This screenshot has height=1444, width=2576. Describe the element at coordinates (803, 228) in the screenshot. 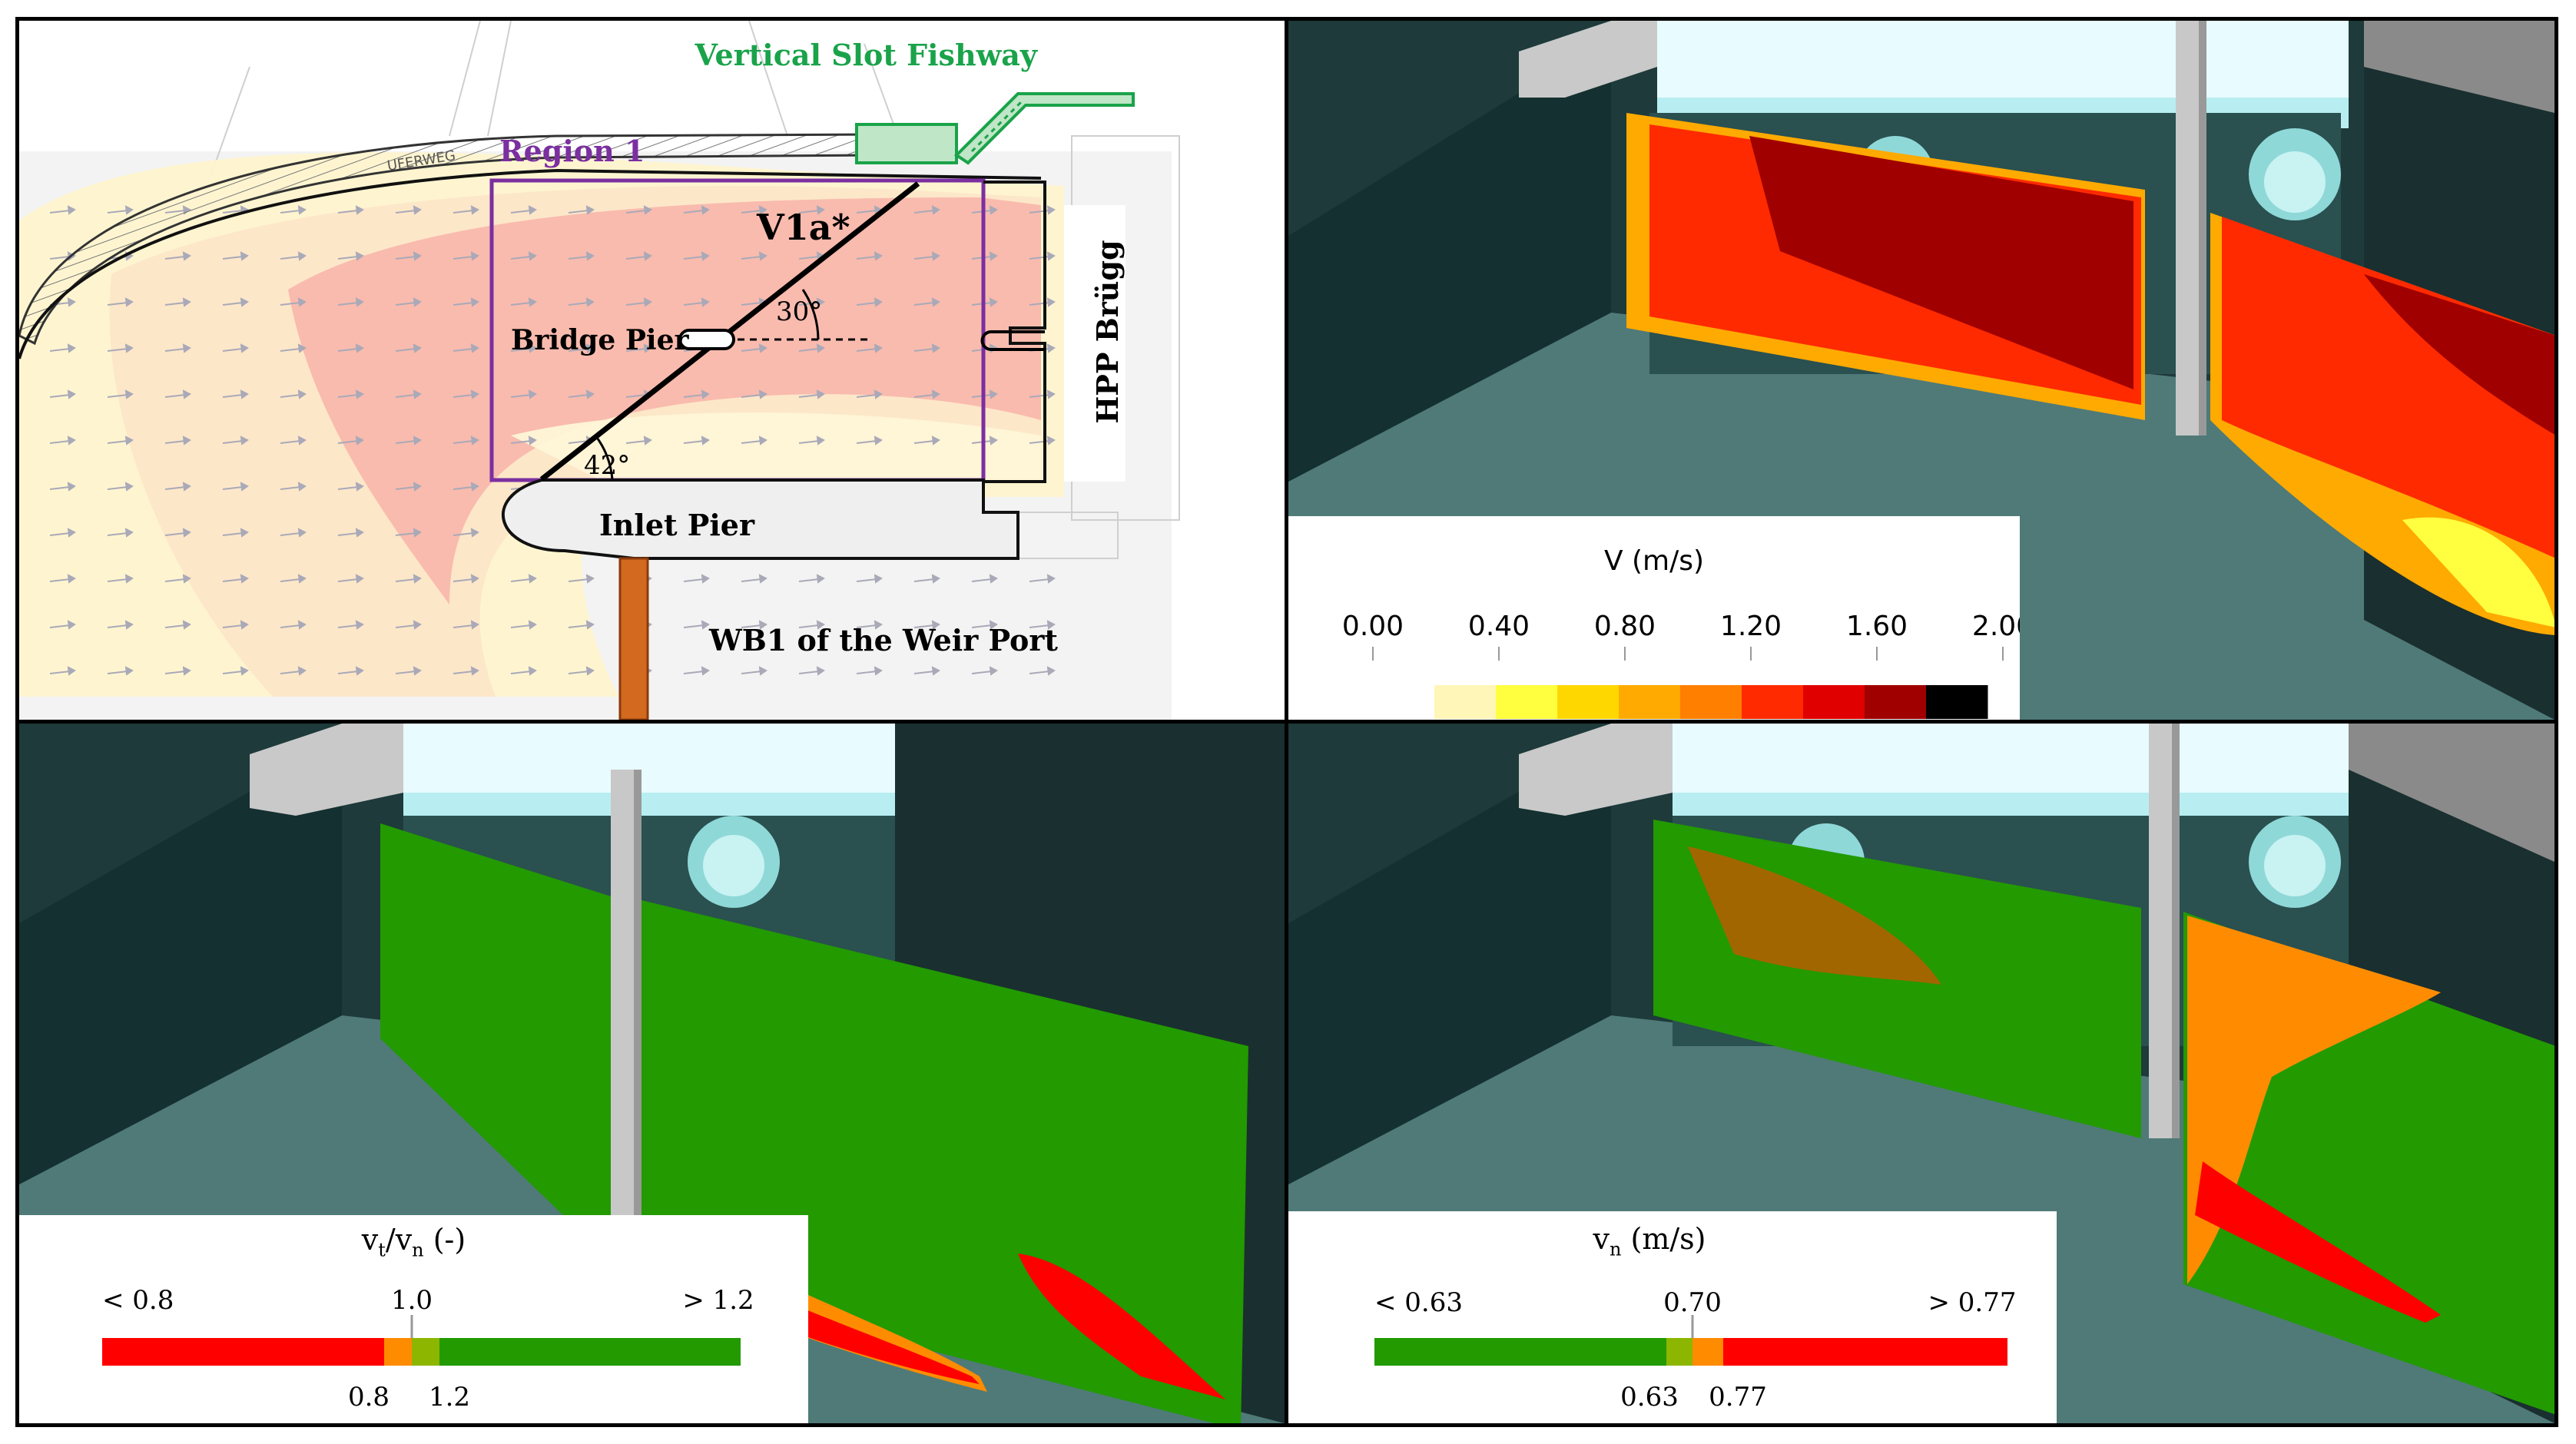

I see `variant-label: V1a*` at that location.